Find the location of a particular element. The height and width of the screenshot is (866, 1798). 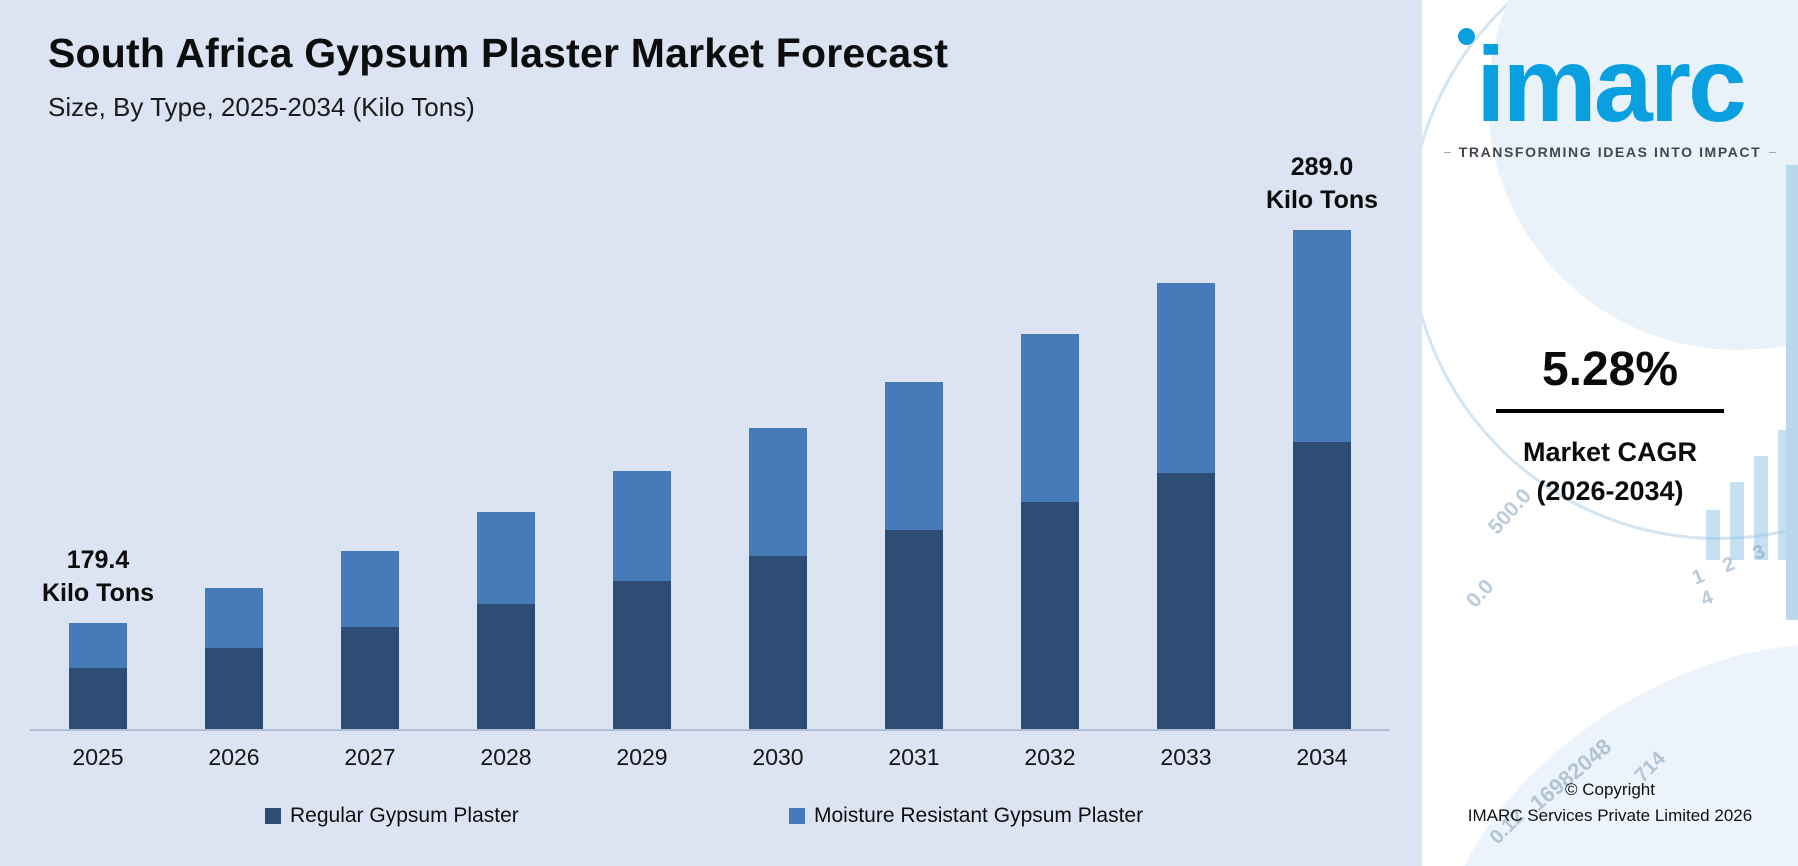

x-axis: 2025 2026 2027 2028 2029 2030 2031 2032 2033 2034 is located at coordinates (710, 757).